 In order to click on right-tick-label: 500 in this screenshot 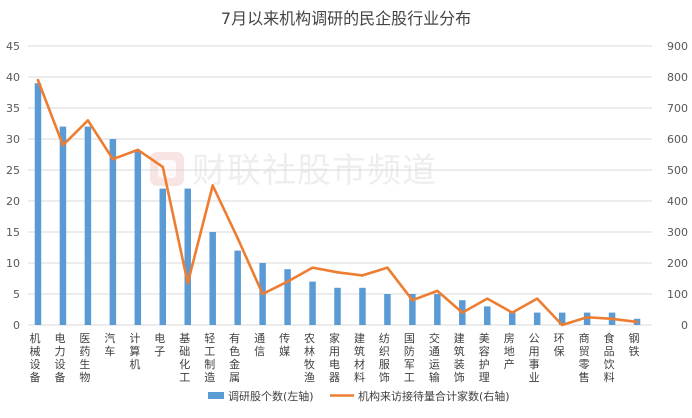, I will do `click(677, 170)`.